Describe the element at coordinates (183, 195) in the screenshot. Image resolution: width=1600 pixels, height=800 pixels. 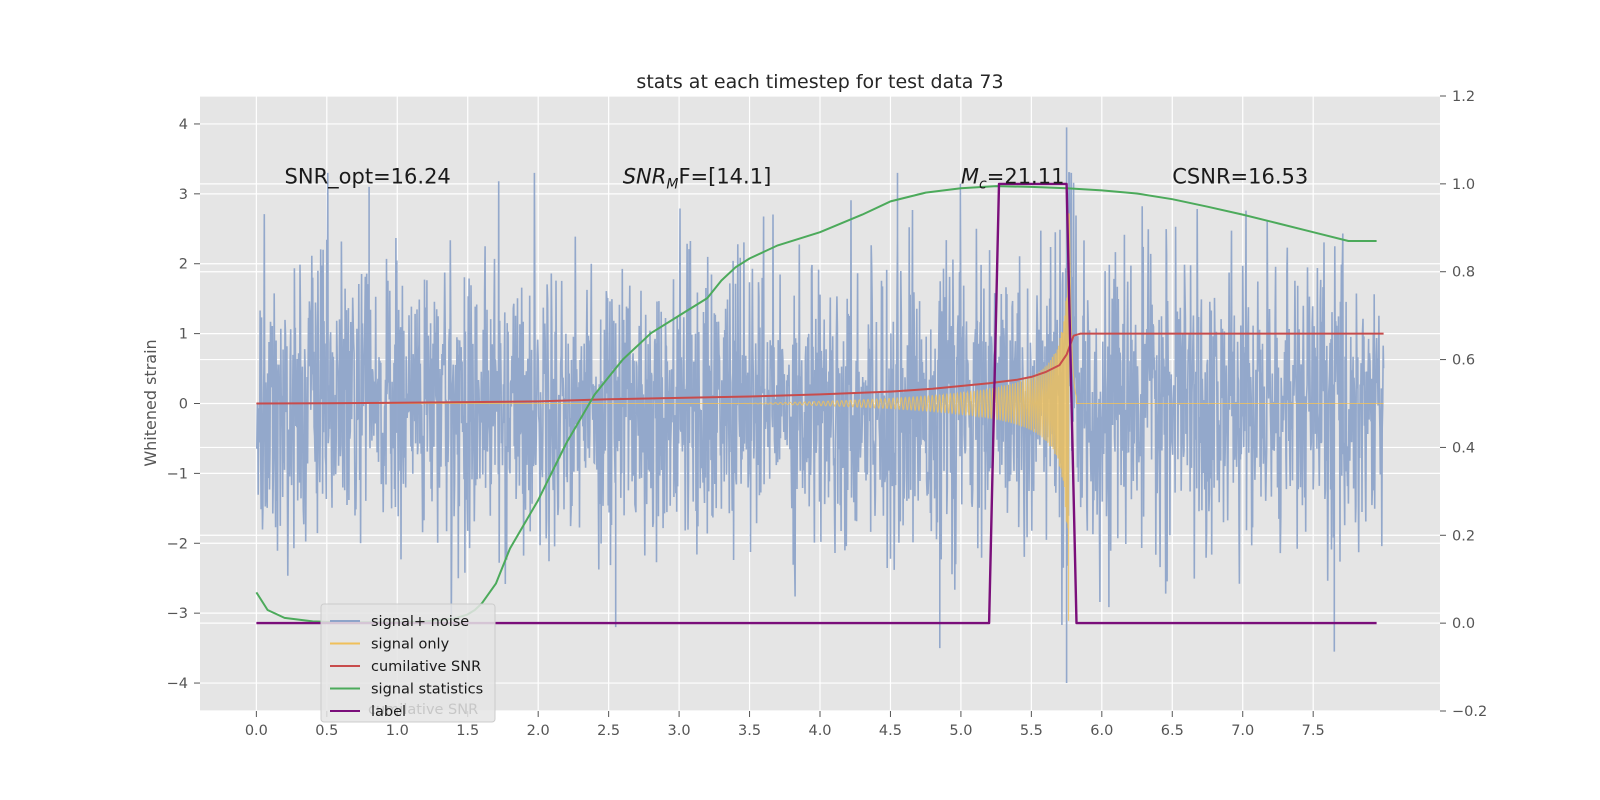
I see `y-tick-label: 3` at that location.